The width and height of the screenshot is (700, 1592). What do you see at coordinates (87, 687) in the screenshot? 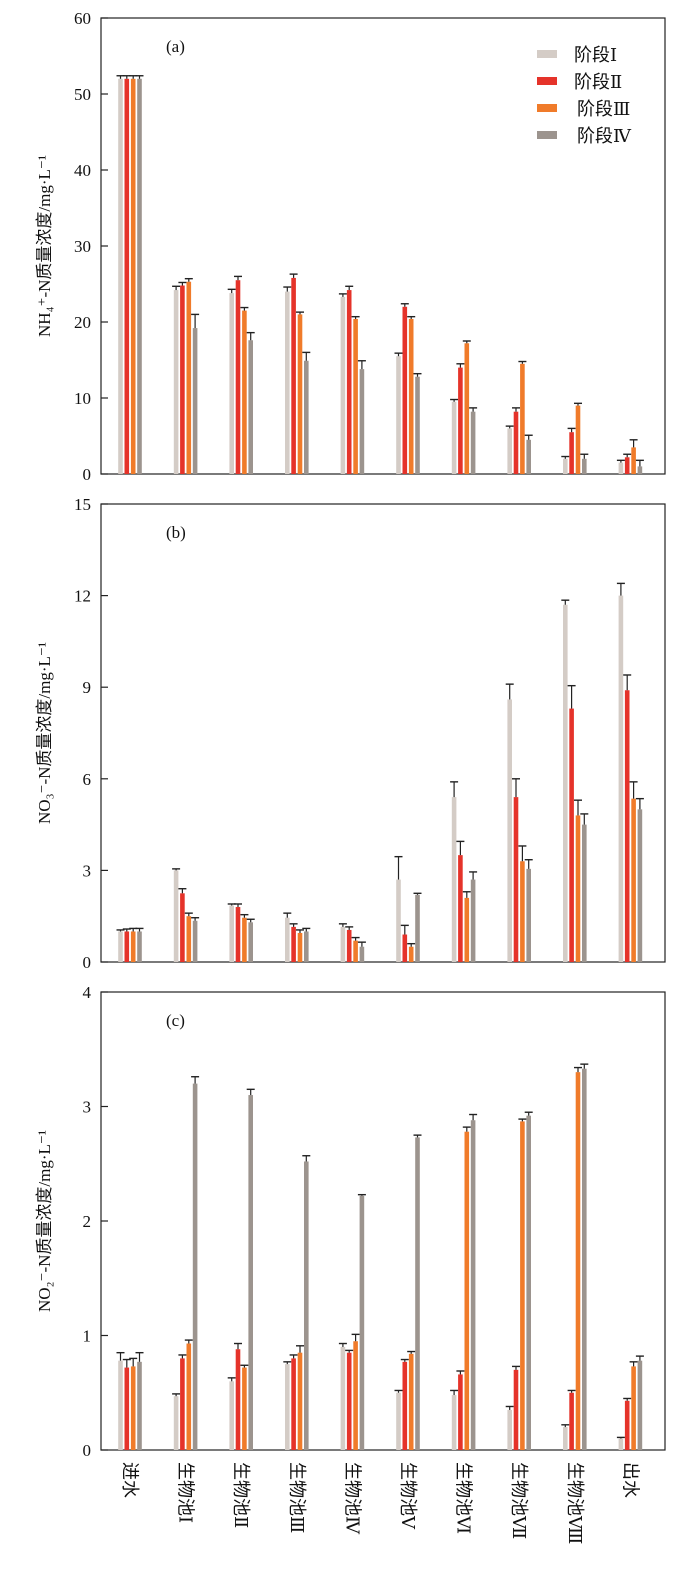
I see `y-tick-label: 9` at bounding box center [87, 687].